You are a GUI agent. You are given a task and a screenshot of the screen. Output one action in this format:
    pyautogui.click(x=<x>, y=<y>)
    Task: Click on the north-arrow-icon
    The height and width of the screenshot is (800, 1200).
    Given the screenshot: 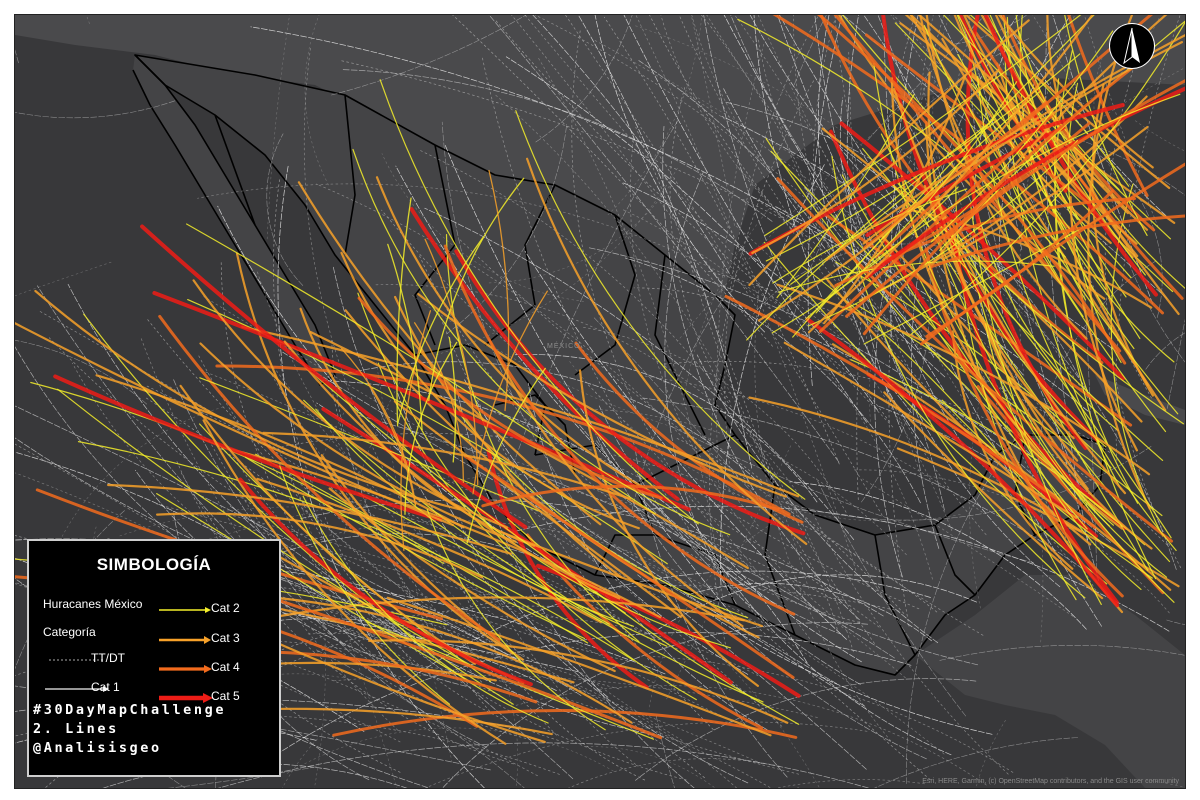 What is the action you would take?
    pyautogui.click(x=1132, y=46)
    